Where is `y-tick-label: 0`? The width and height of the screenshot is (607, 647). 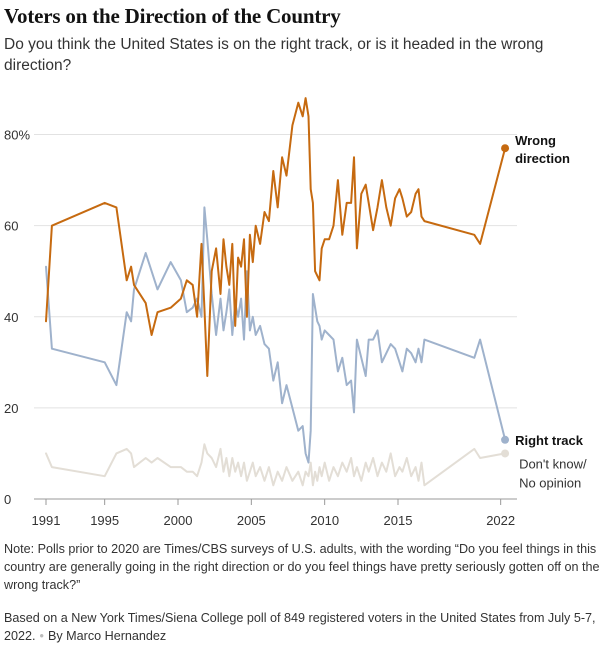
y-tick-label: 0 is located at coordinates (7, 499).